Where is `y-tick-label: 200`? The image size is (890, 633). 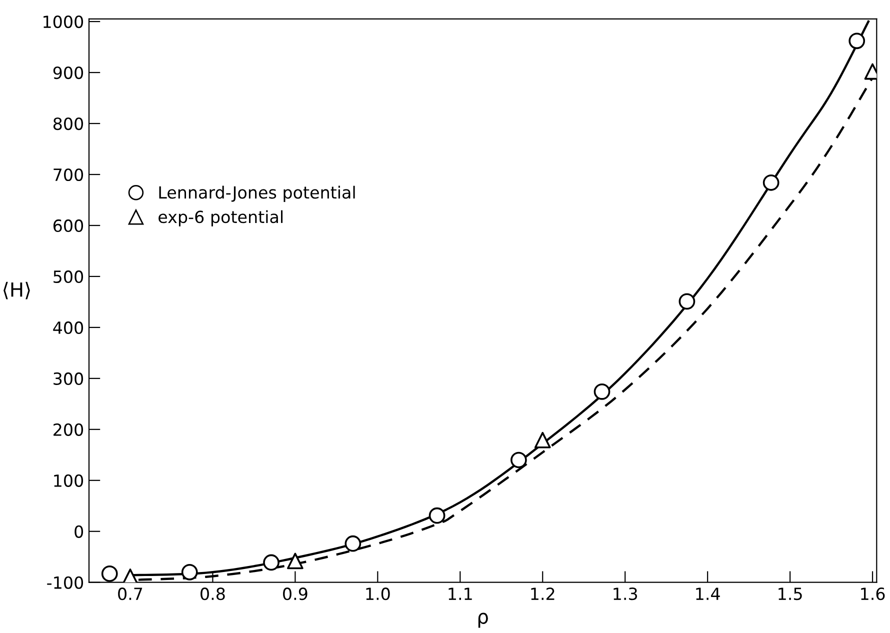 y-tick-label: 200 is located at coordinates (69, 429).